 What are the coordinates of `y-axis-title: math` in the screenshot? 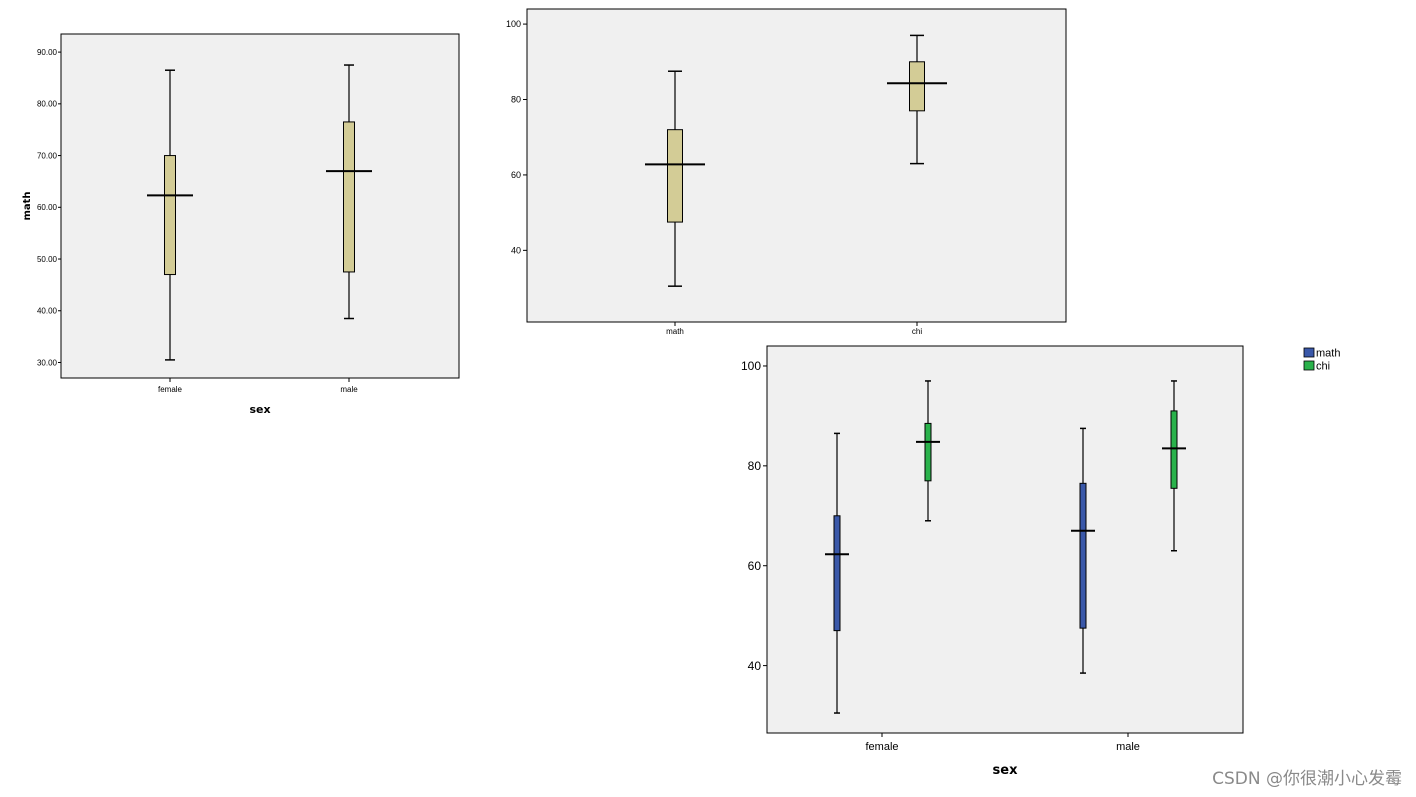 It's located at (27, 205).